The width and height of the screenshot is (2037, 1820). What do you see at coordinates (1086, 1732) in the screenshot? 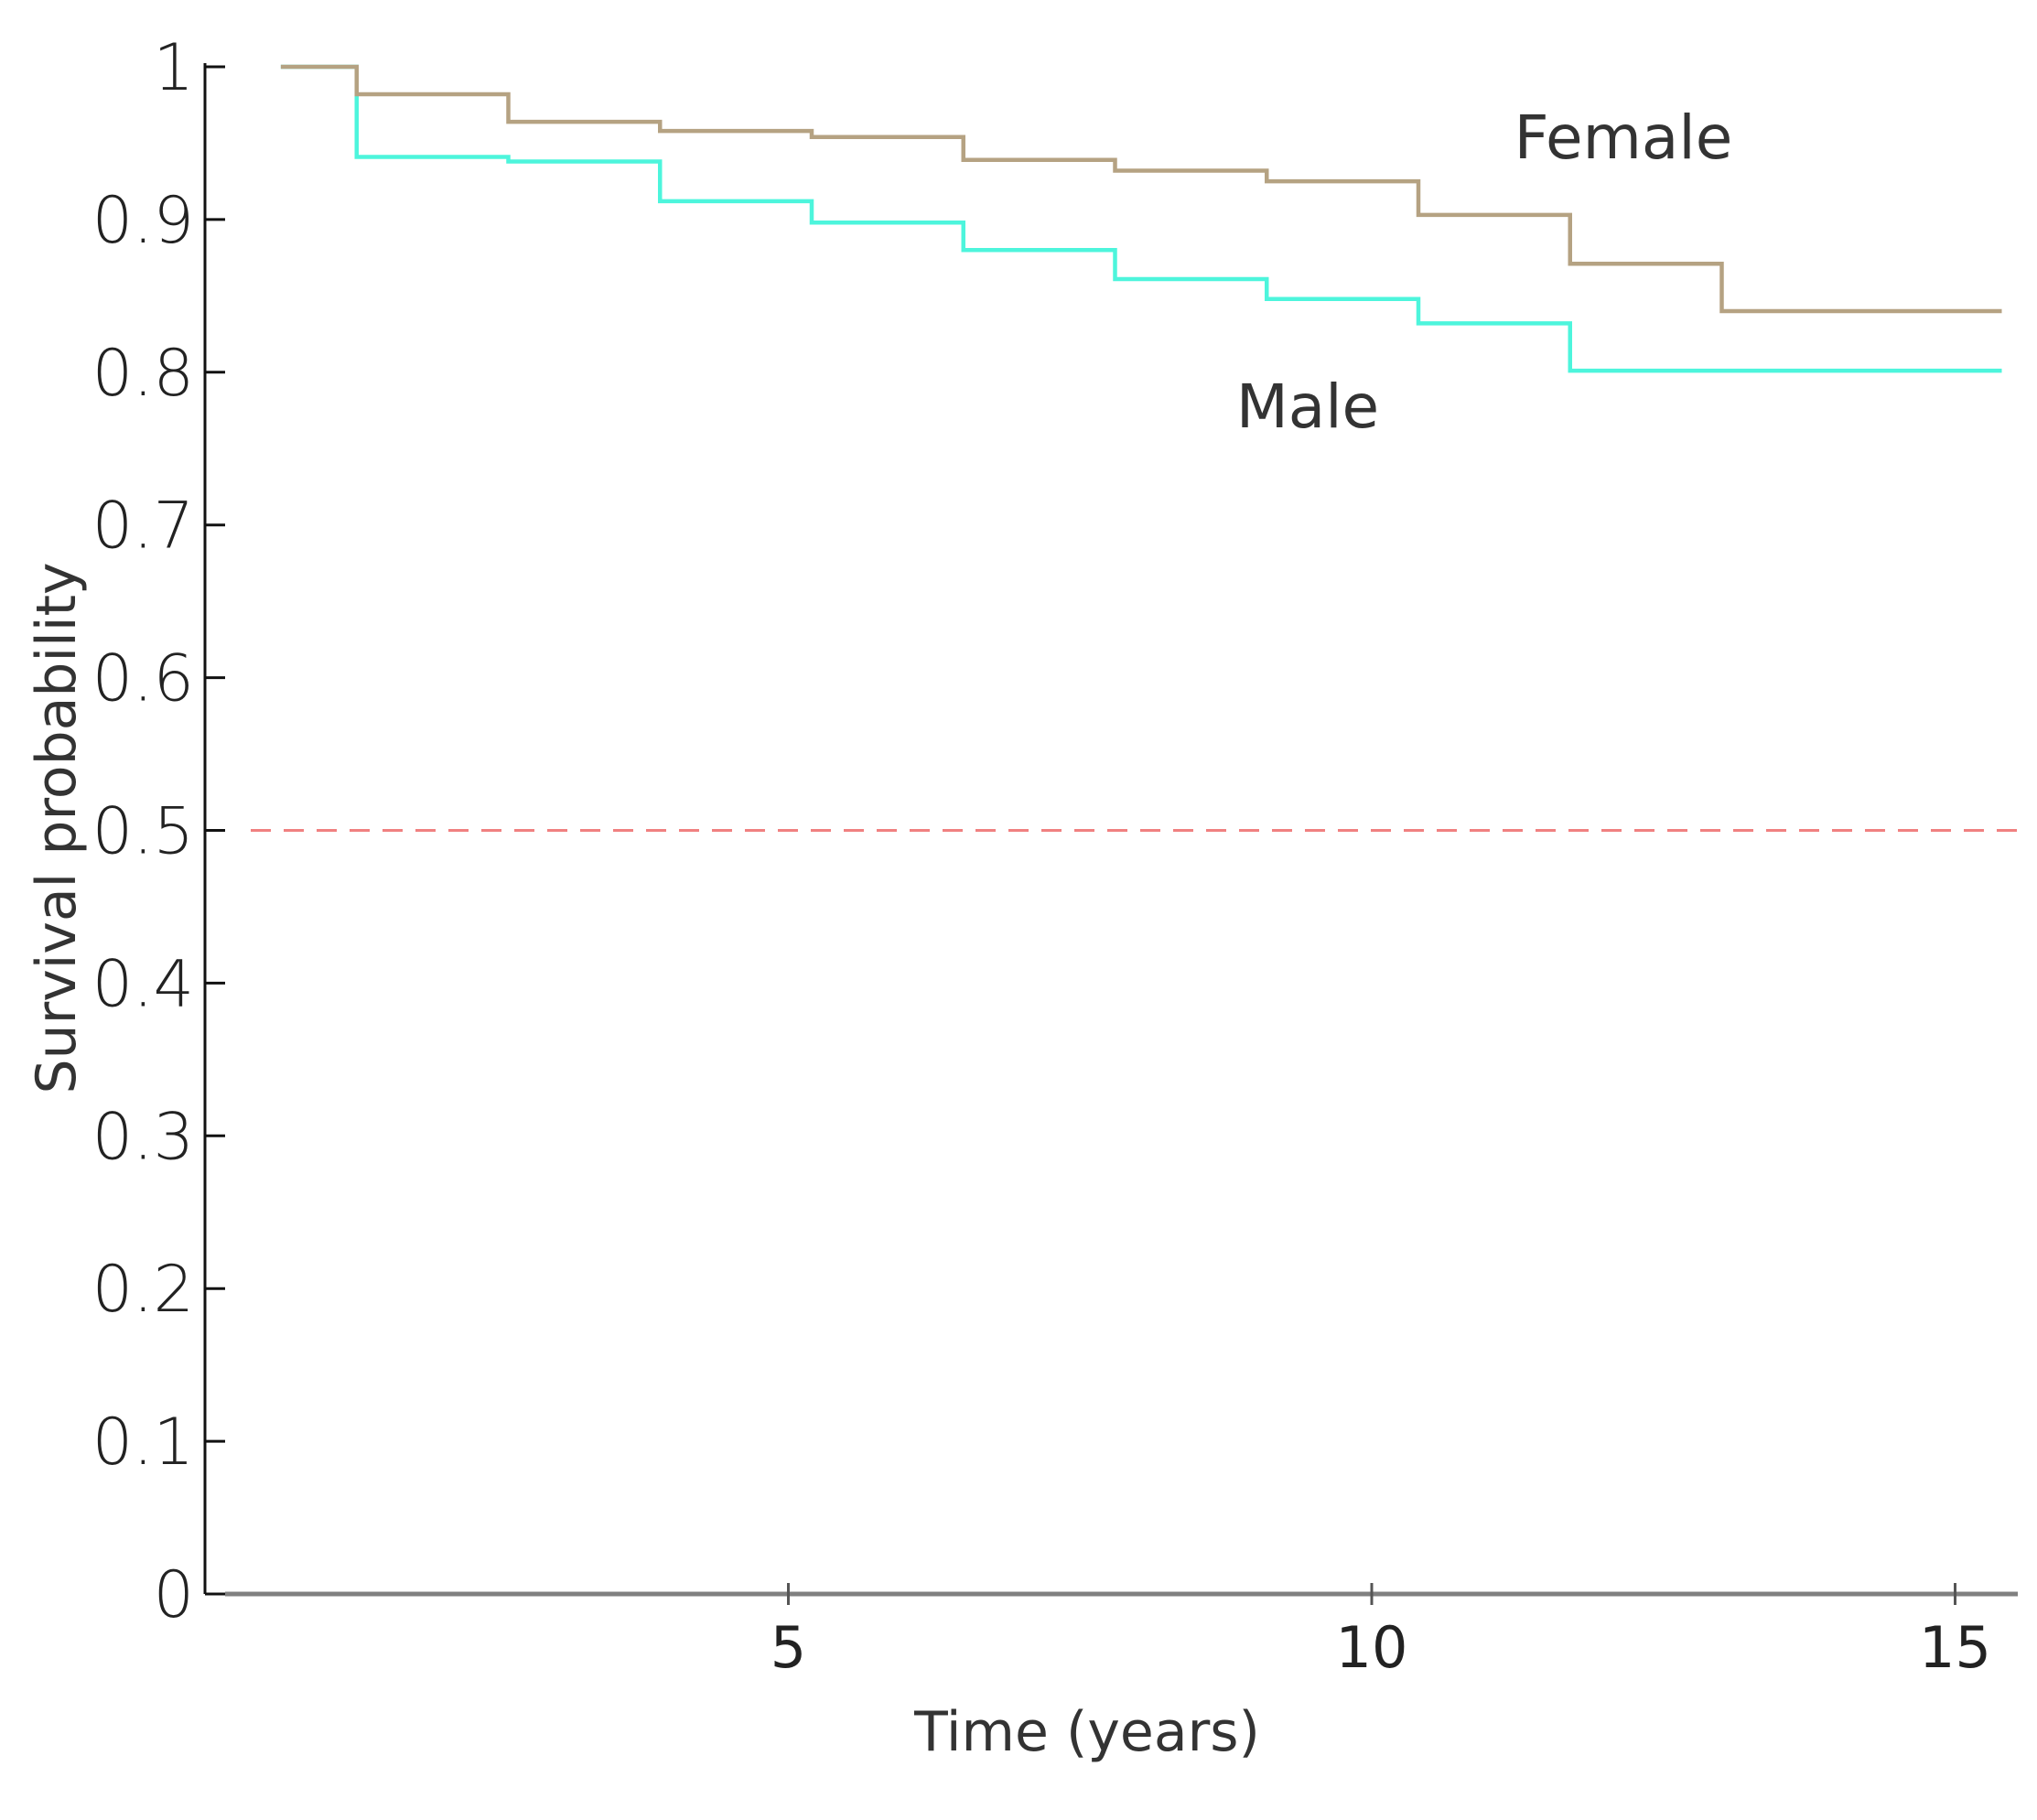
I see `x-axis-title: Time (years)` at bounding box center [1086, 1732].